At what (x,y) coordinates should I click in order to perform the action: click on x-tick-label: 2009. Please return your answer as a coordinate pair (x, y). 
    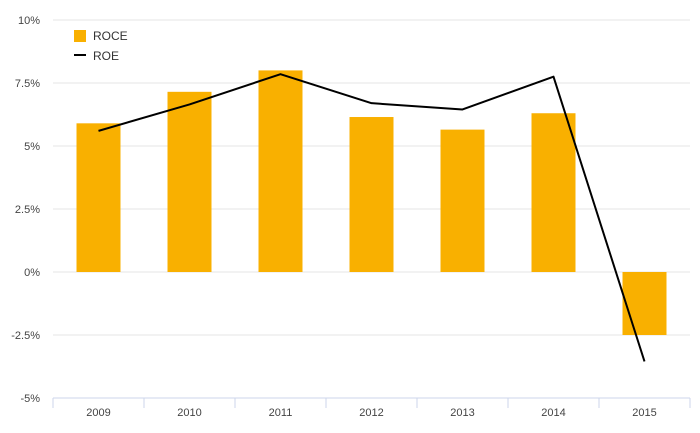
    Looking at the image, I should click on (98, 413).